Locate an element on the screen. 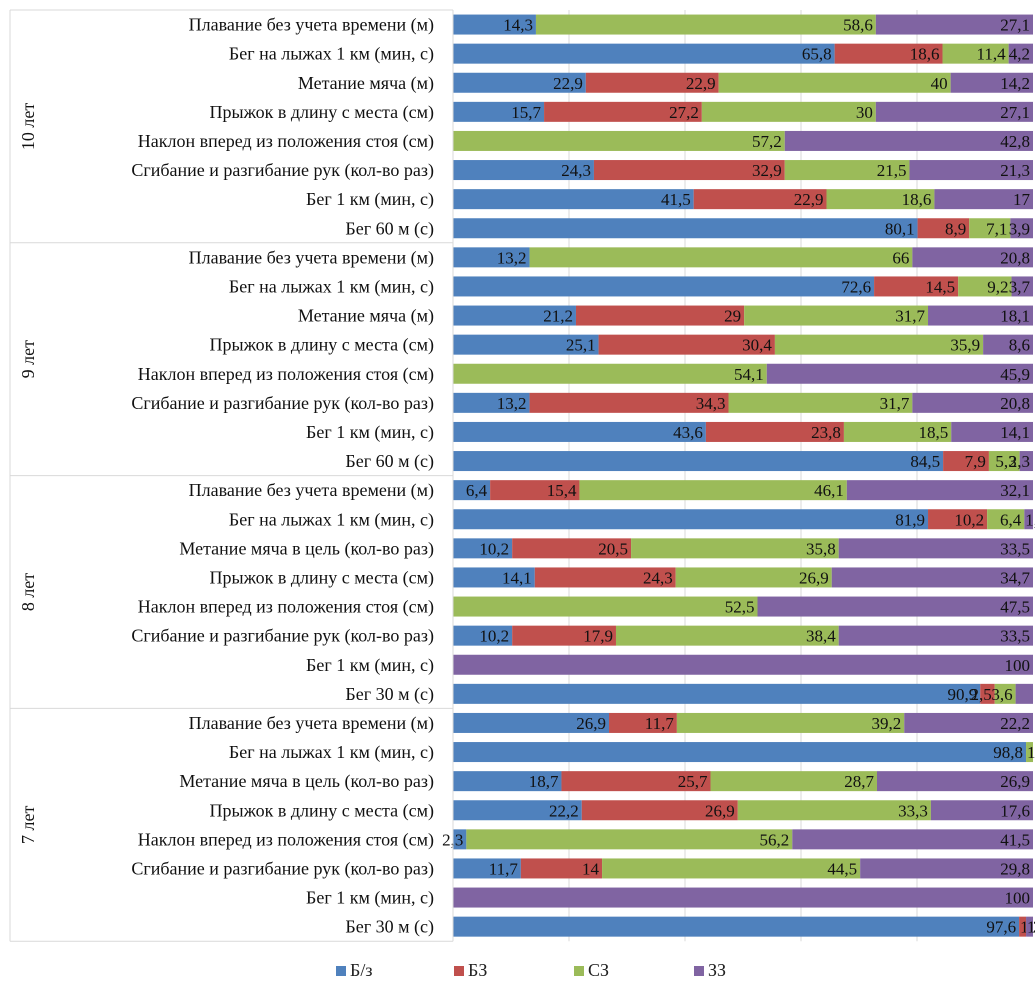 Image resolution: width=1035 pixels, height=988 pixels. legend-item-bz-none: Б/з is located at coordinates (354, 970).